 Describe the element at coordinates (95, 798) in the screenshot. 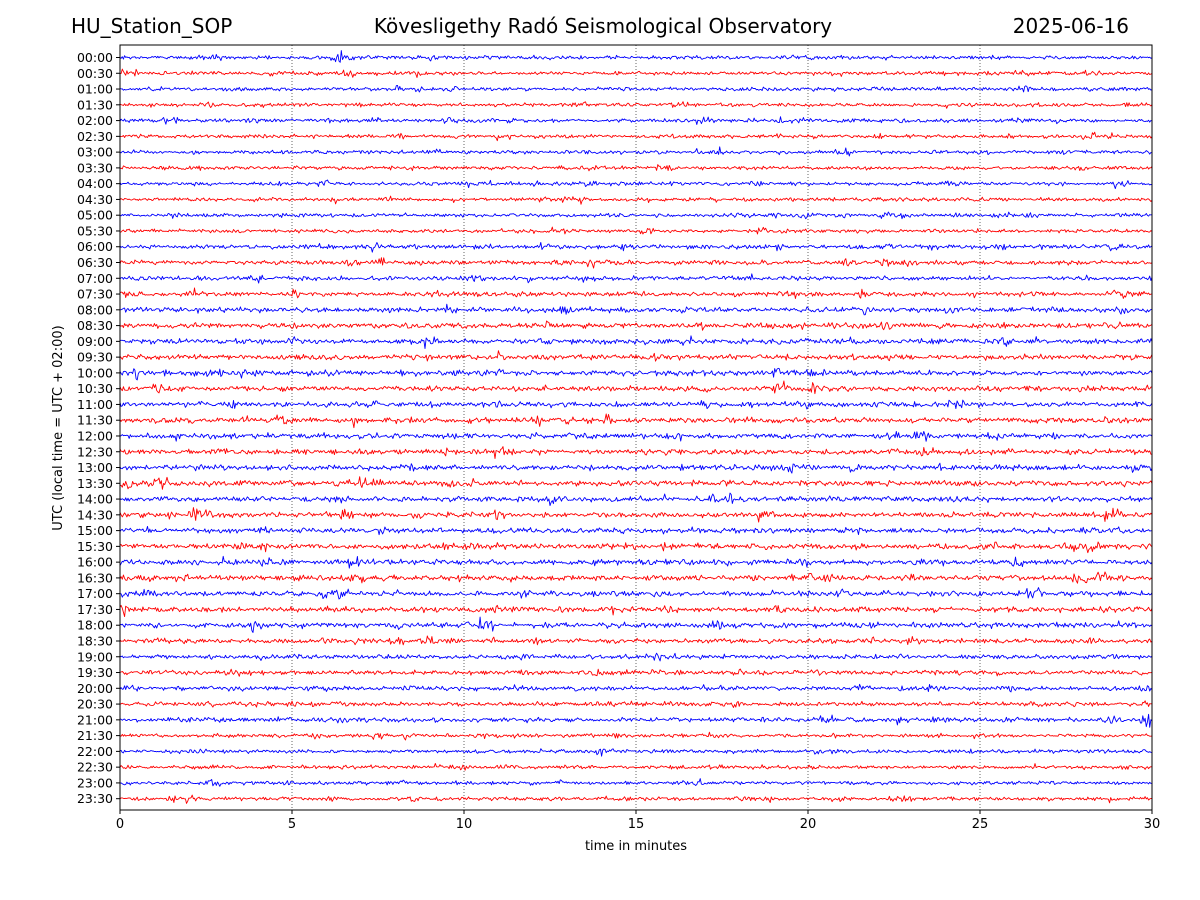

I see `row-label: 23:30` at that location.